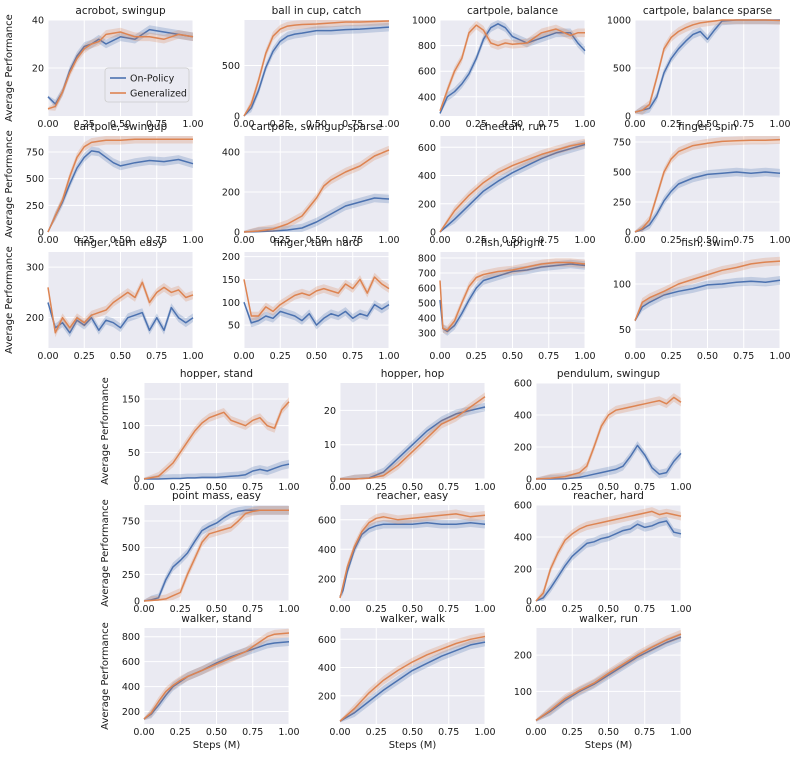 This screenshot has height=783, width=797. What do you see at coordinates (707, 243) in the screenshot?
I see `panel-title: fish, swim` at bounding box center [707, 243].